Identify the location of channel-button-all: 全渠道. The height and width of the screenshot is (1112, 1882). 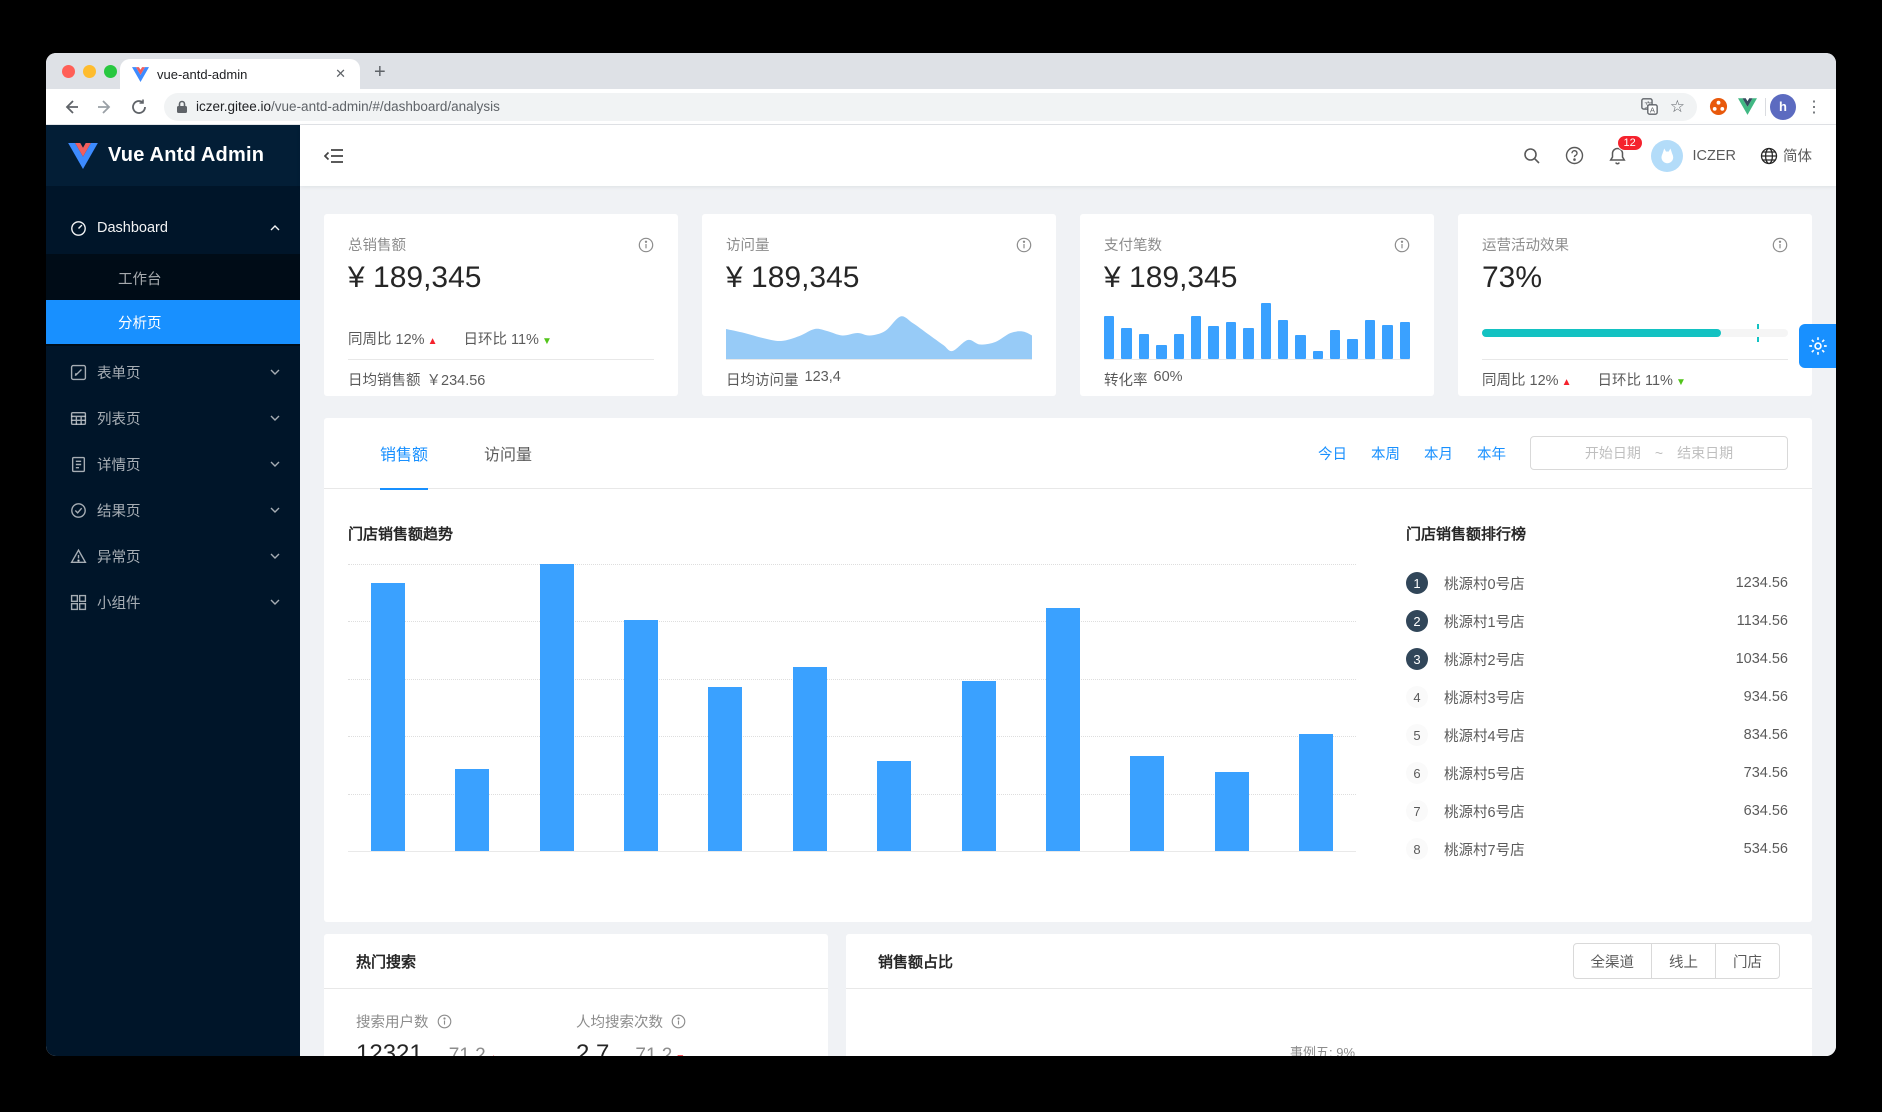
(1612, 961).